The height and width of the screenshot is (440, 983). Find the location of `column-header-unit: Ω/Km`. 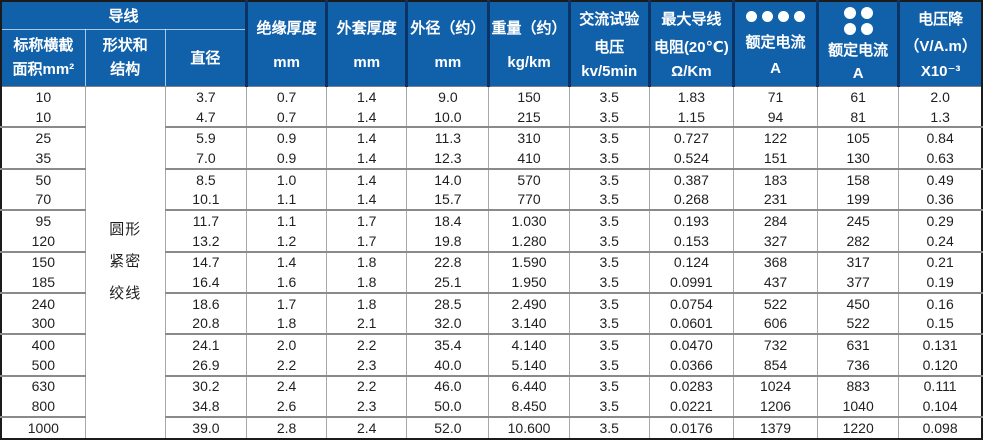

column-header-unit: Ω/Km is located at coordinates (691, 71).